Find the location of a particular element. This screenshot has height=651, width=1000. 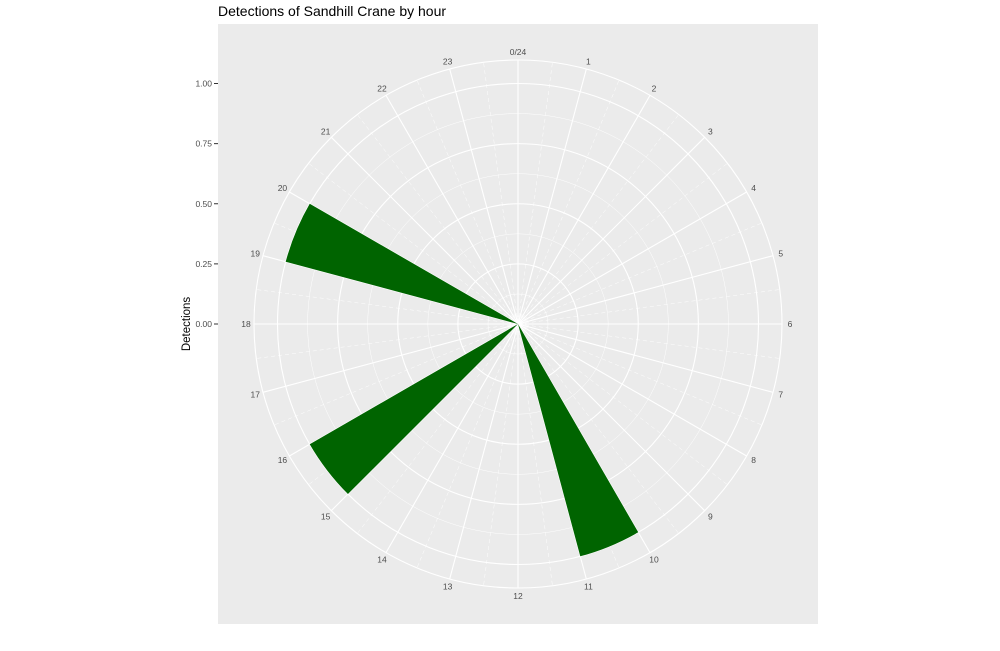

y-tick-label: 0.50 is located at coordinates (203, 204).